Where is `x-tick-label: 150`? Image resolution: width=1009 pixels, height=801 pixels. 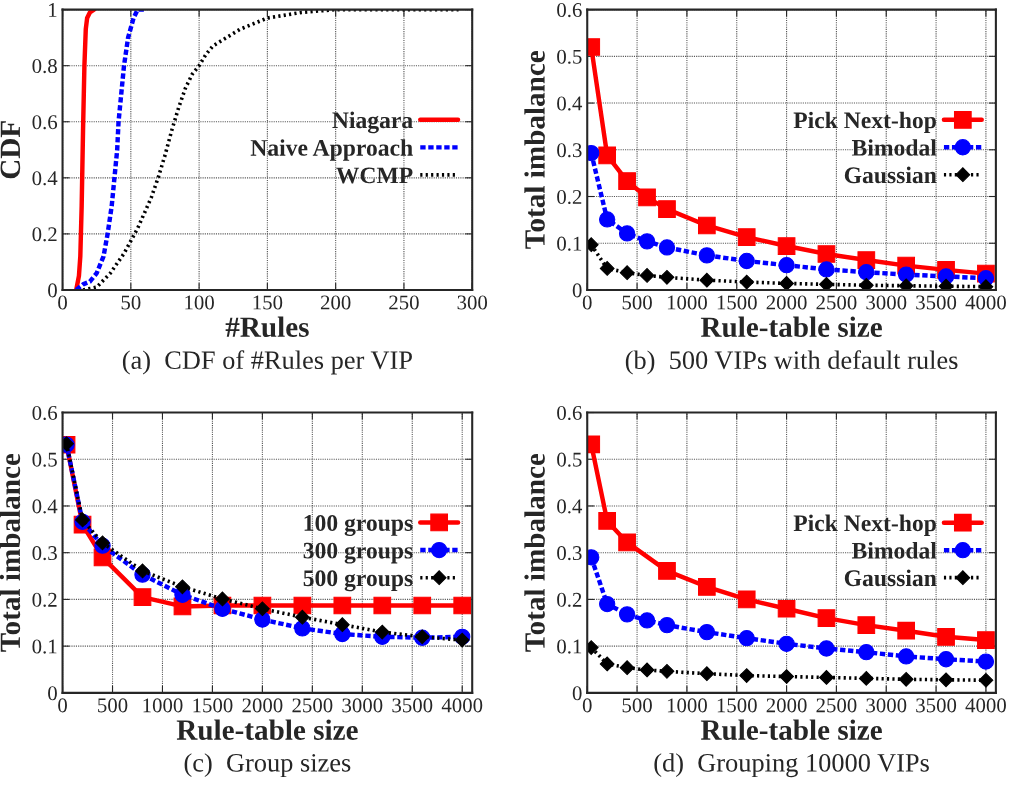
x-tick-label: 150 is located at coordinates (268, 302).